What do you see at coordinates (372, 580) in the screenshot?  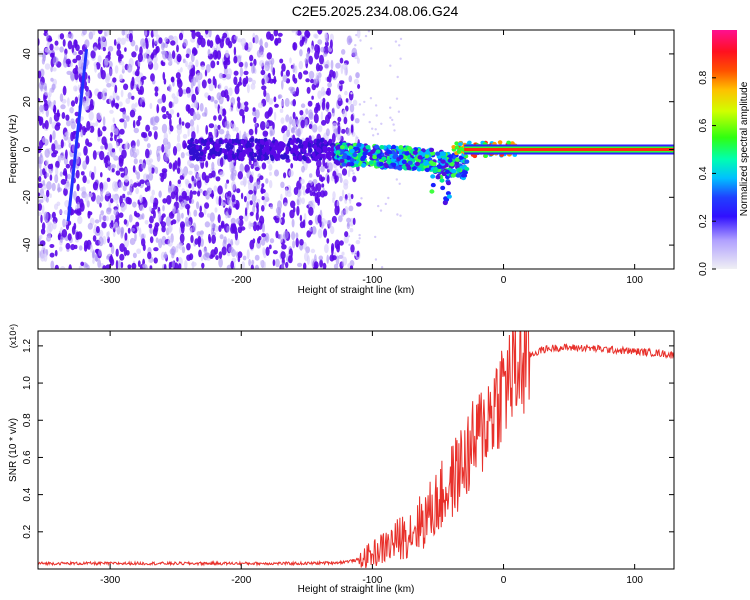 I see `snr-x-tick-label: -100` at bounding box center [372, 580].